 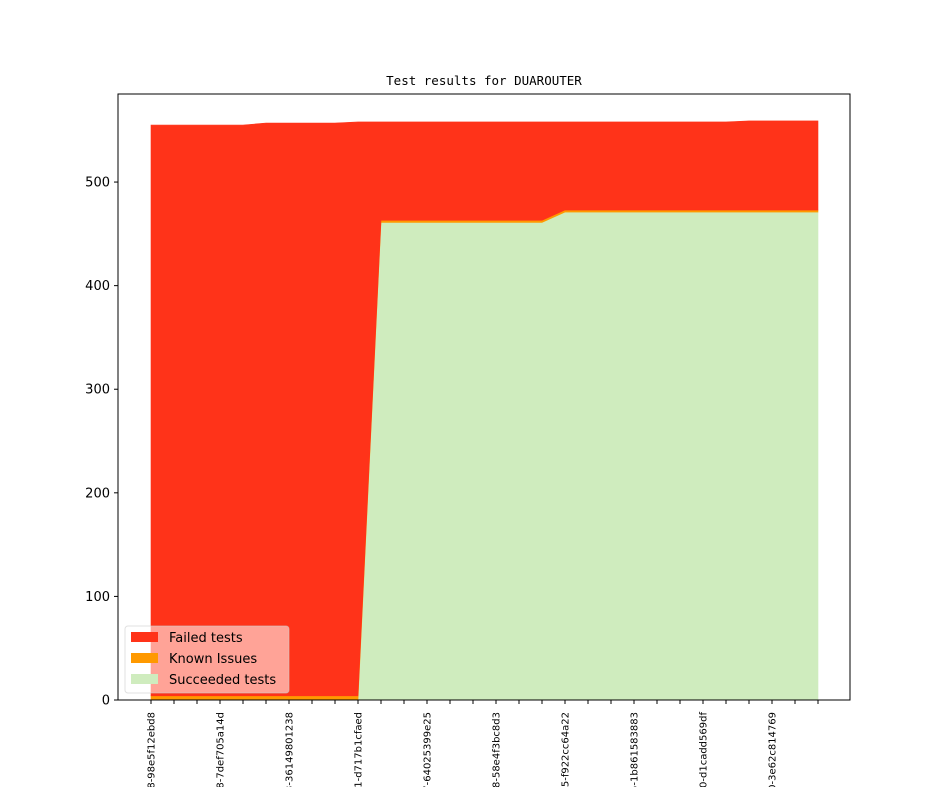 What do you see at coordinates (97, 597) in the screenshot?
I see `y-tick-label: 100` at bounding box center [97, 597].